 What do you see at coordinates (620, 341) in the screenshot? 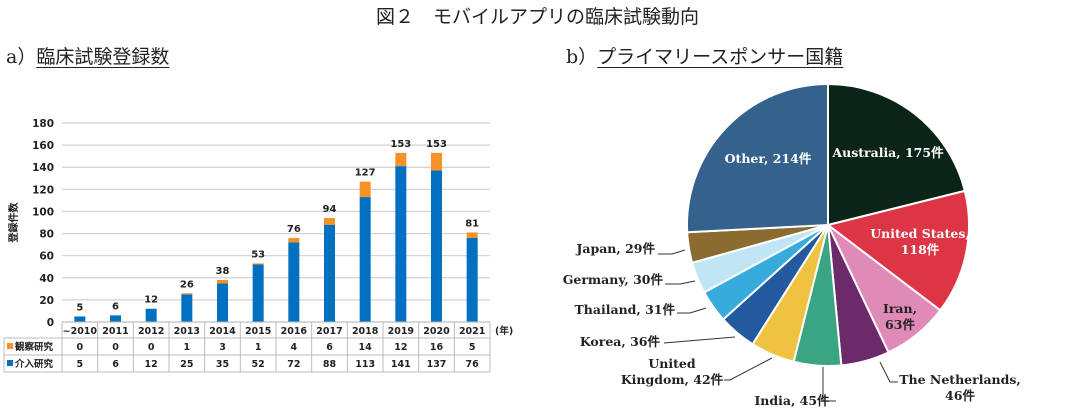
I see `pie-label-korea: Korea, 36件` at bounding box center [620, 341].